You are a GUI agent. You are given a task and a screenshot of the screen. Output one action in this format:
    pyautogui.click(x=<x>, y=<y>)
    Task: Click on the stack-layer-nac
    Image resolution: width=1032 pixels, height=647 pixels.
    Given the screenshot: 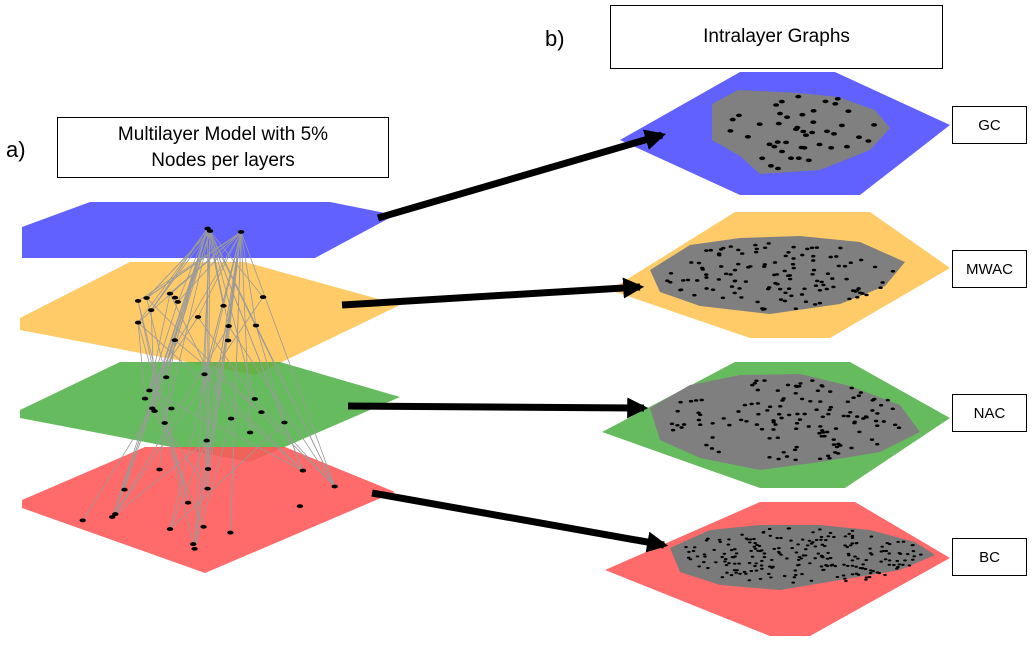 What is the action you would take?
    pyautogui.click(x=210, y=412)
    